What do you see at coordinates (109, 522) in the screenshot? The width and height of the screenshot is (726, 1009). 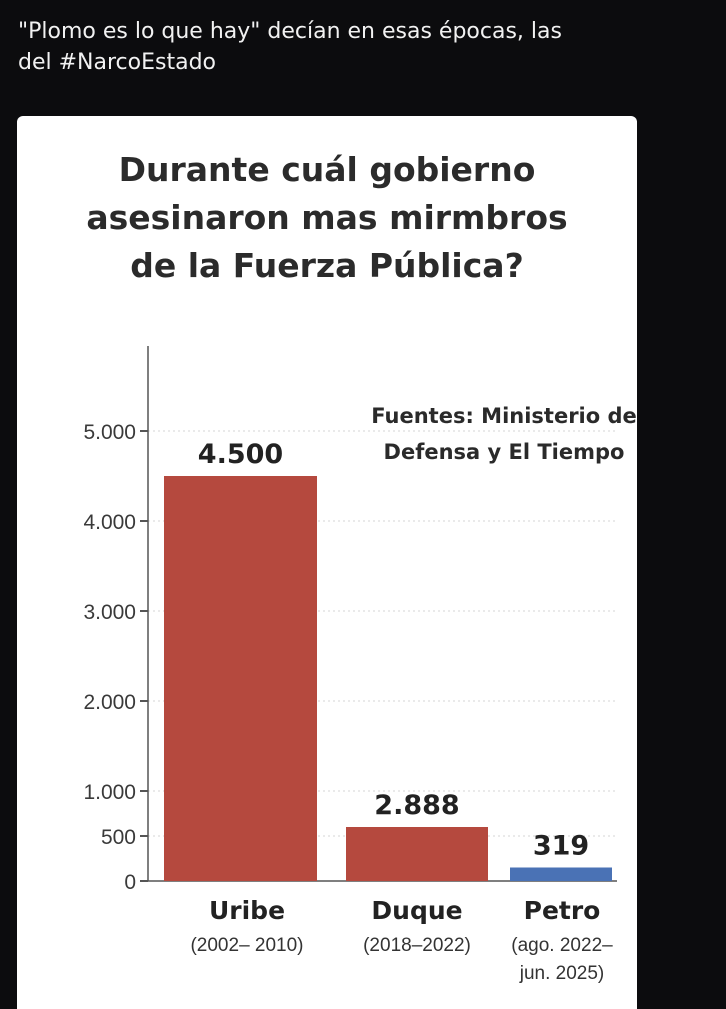 I see `y-tick-label: 4.000` at bounding box center [109, 522].